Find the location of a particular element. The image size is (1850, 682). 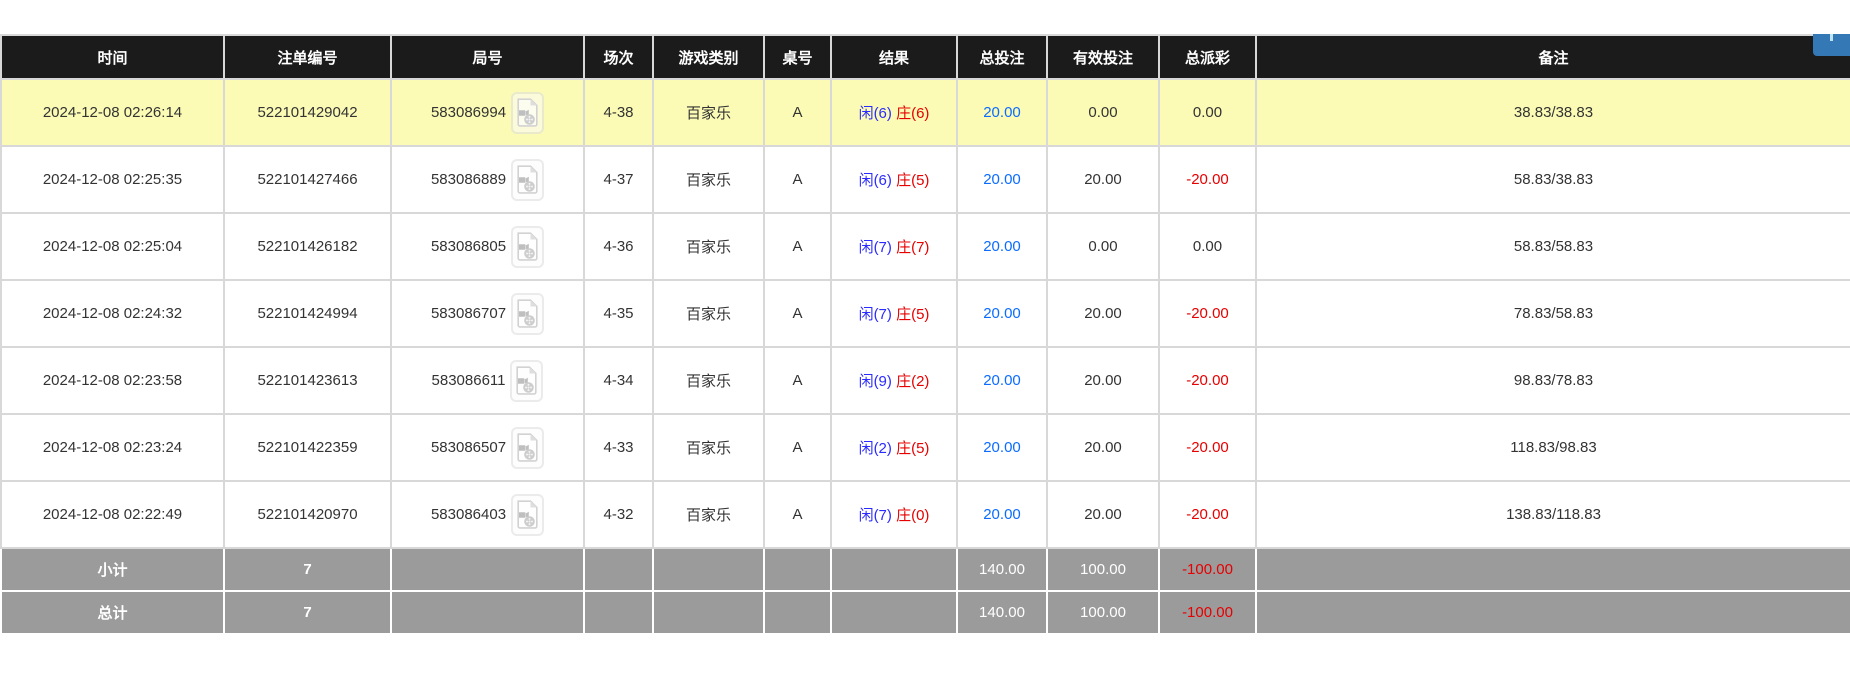

cell-remark: 138.83/118.83 is located at coordinates (1552, 514).